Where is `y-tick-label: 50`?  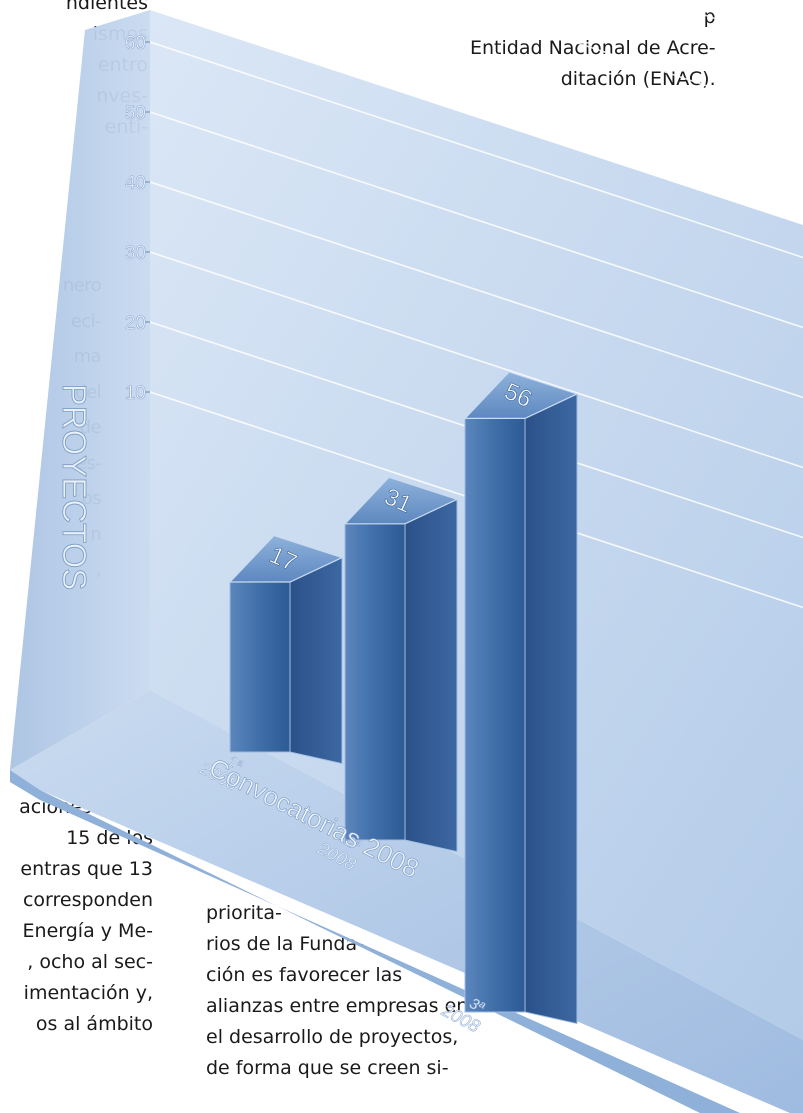 y-tick-label: 50 is located at coordinates (135, 113).